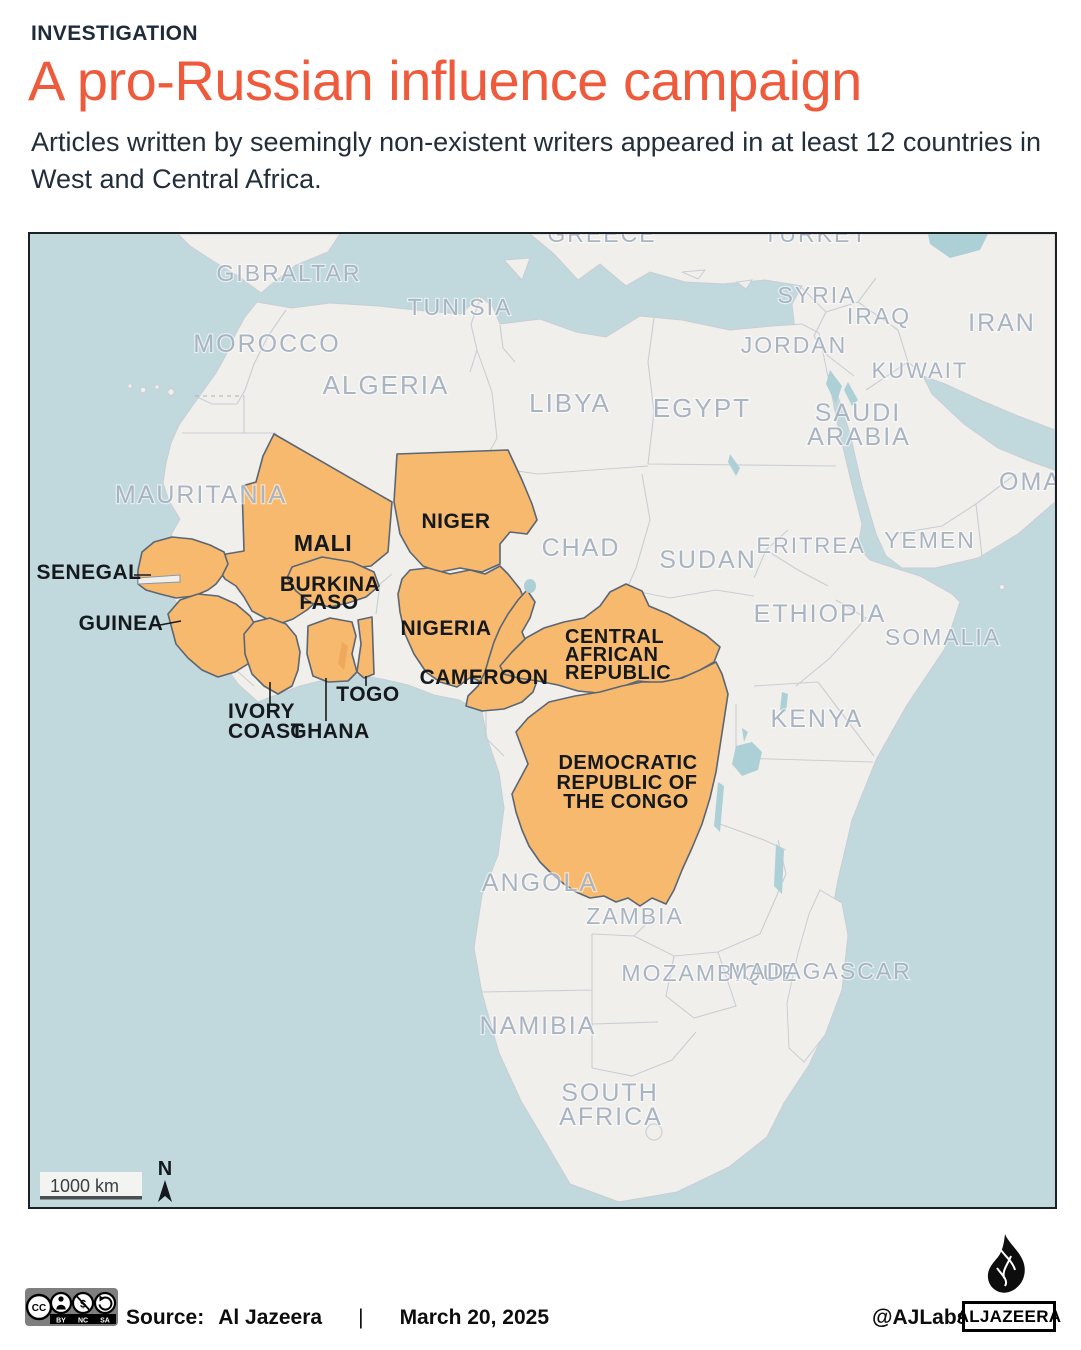 The height and width of the screenshot is (1350, 1081). Describe the element at coordinates (784, 702) in the screenshot. I see `lake-turkana` at that location.